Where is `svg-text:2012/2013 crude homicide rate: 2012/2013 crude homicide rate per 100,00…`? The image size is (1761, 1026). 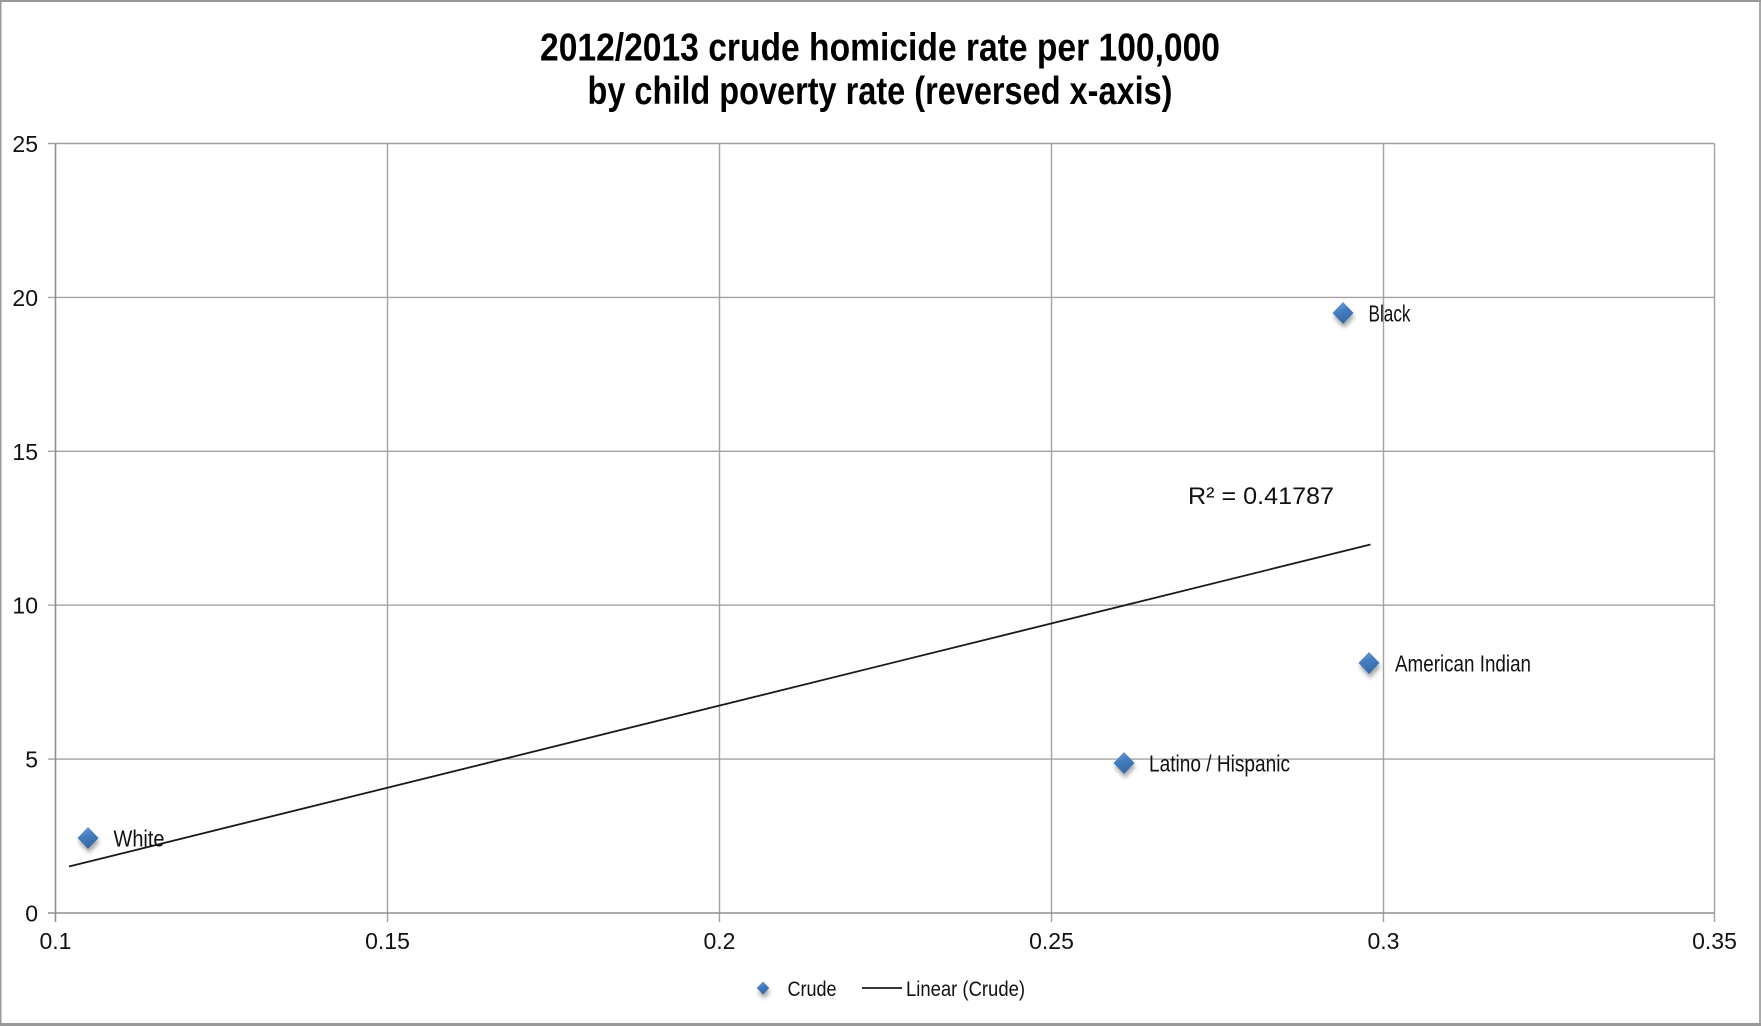 svg-text:2012/2013 crude homicide rate: 2012/2013 crude homicide rate per 100,00… is located at coordinates (880, 48).